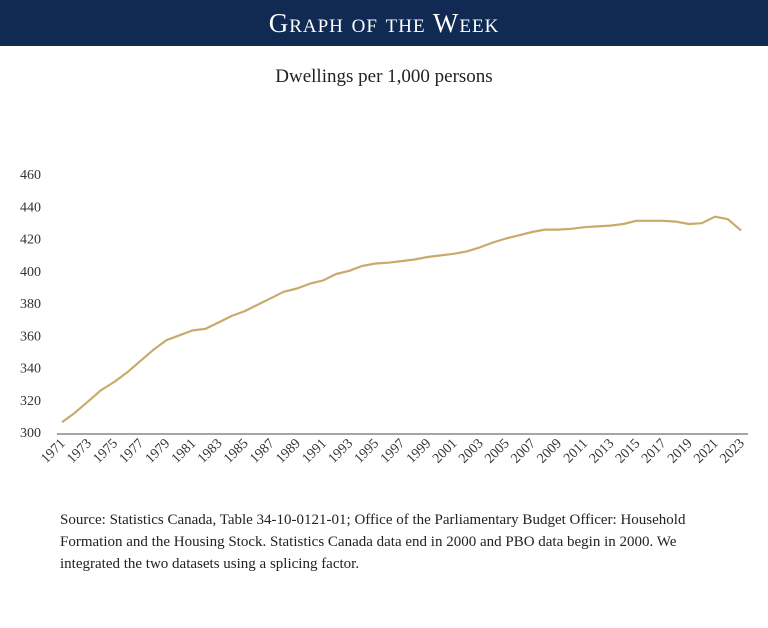  I want to click on x-tick-label: 1999, so click(419, 451).